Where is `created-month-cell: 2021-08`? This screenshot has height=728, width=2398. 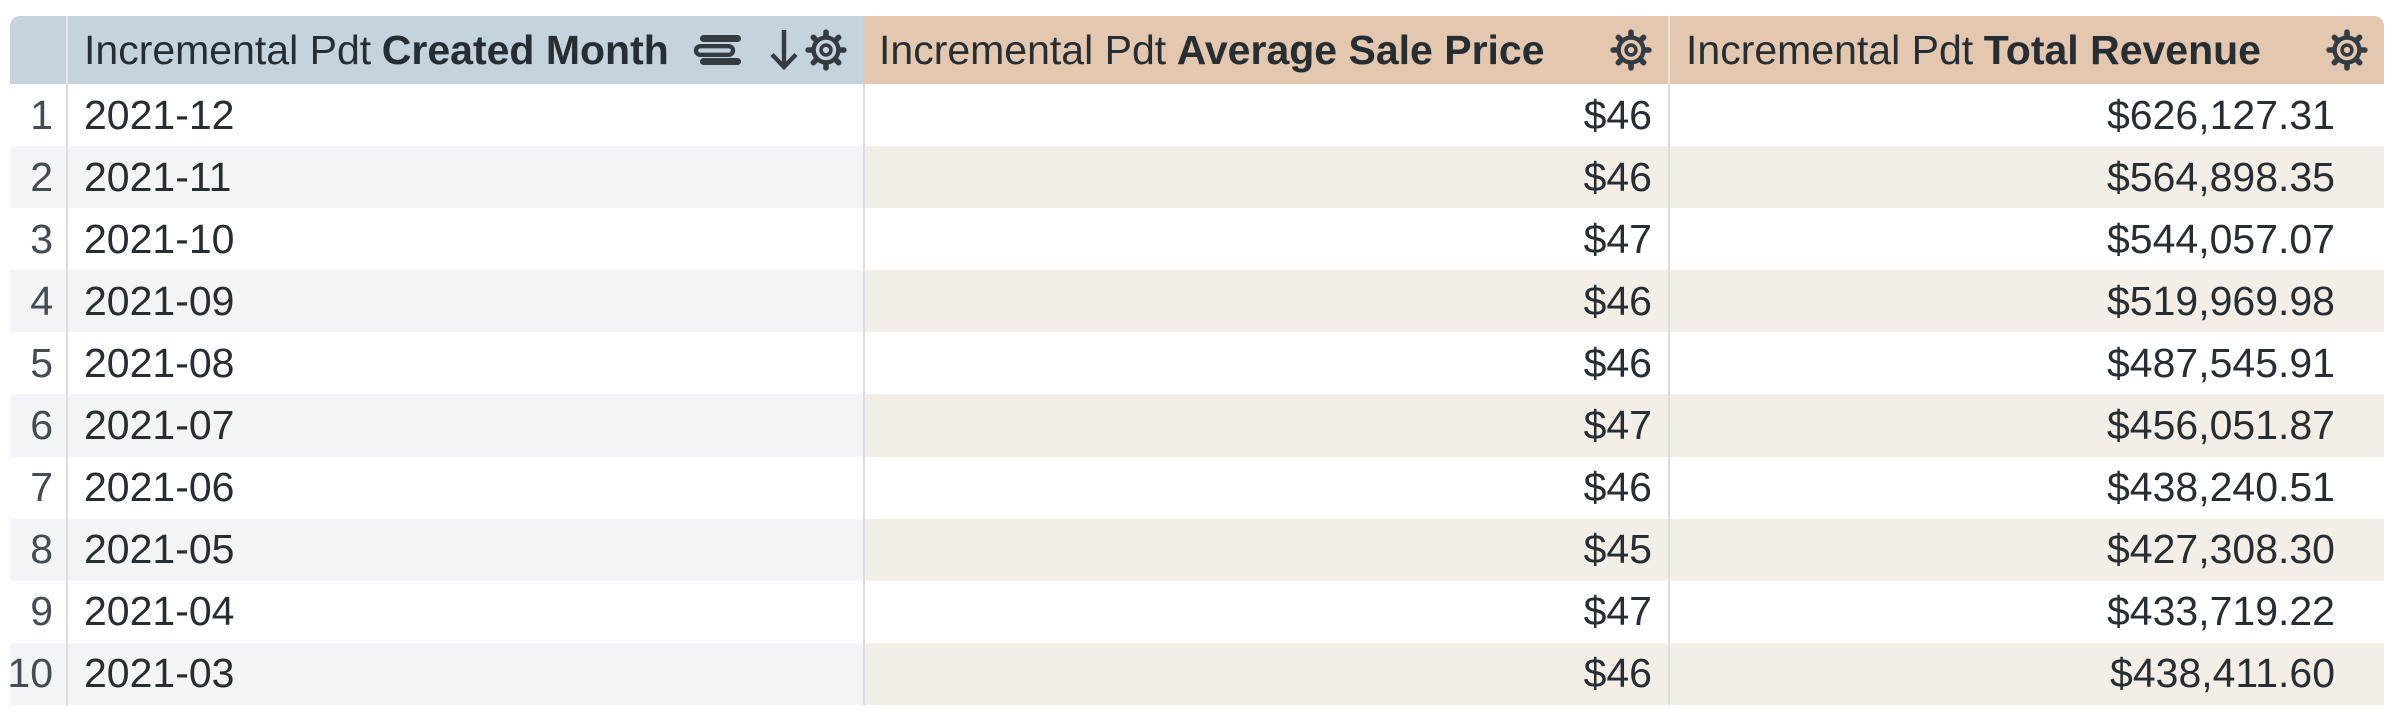 created-month-cell: 2021-08 is located at coordinates (464, 363).